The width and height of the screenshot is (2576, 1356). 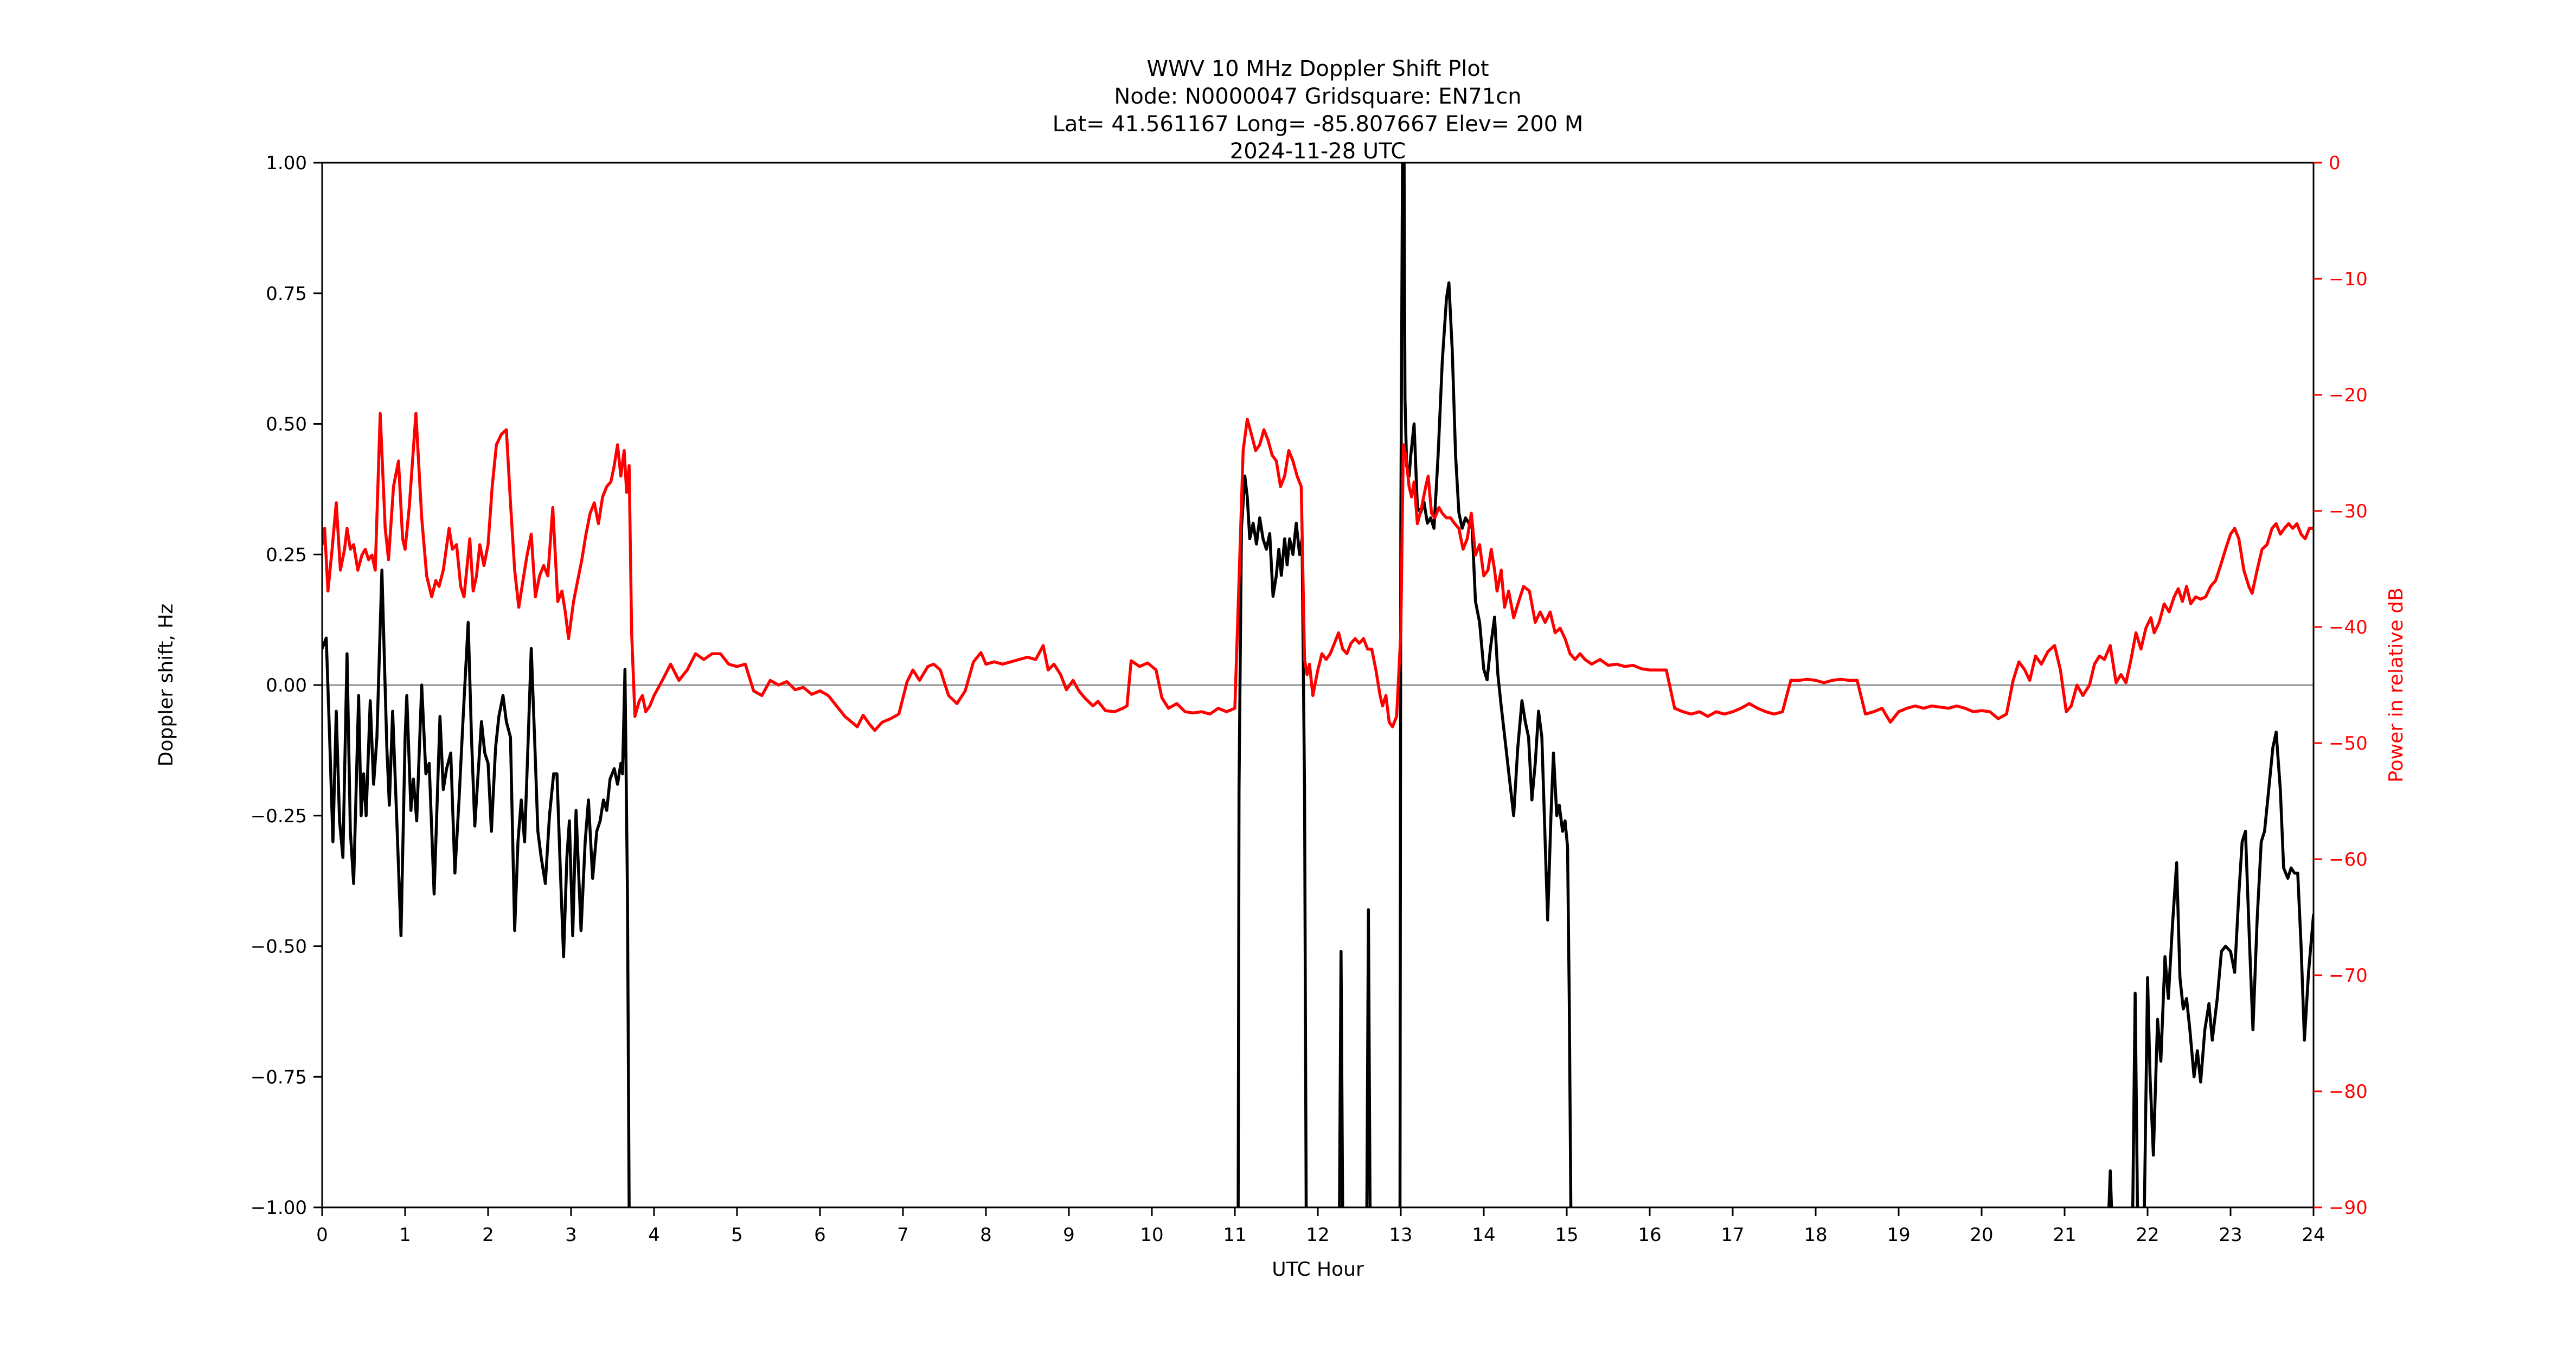 I want to click on left-tick-label: 0.75, so click(x=286, y=294).